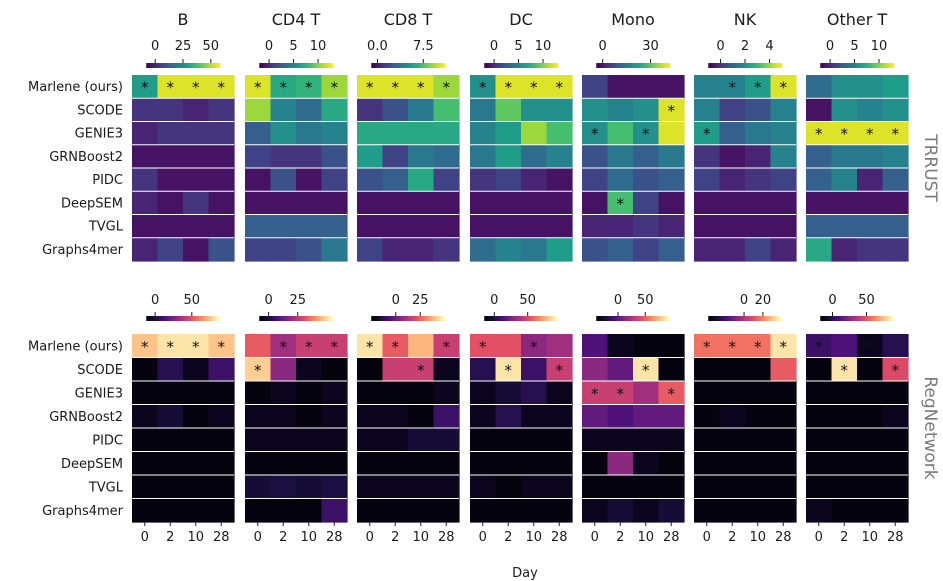 The height and width of the screenshot is (581, 943). What do you see at coordinates (377, 46) in the screenshot?
I see `colorbar-tick-label: 0.0` at bounding box center [377, 46].